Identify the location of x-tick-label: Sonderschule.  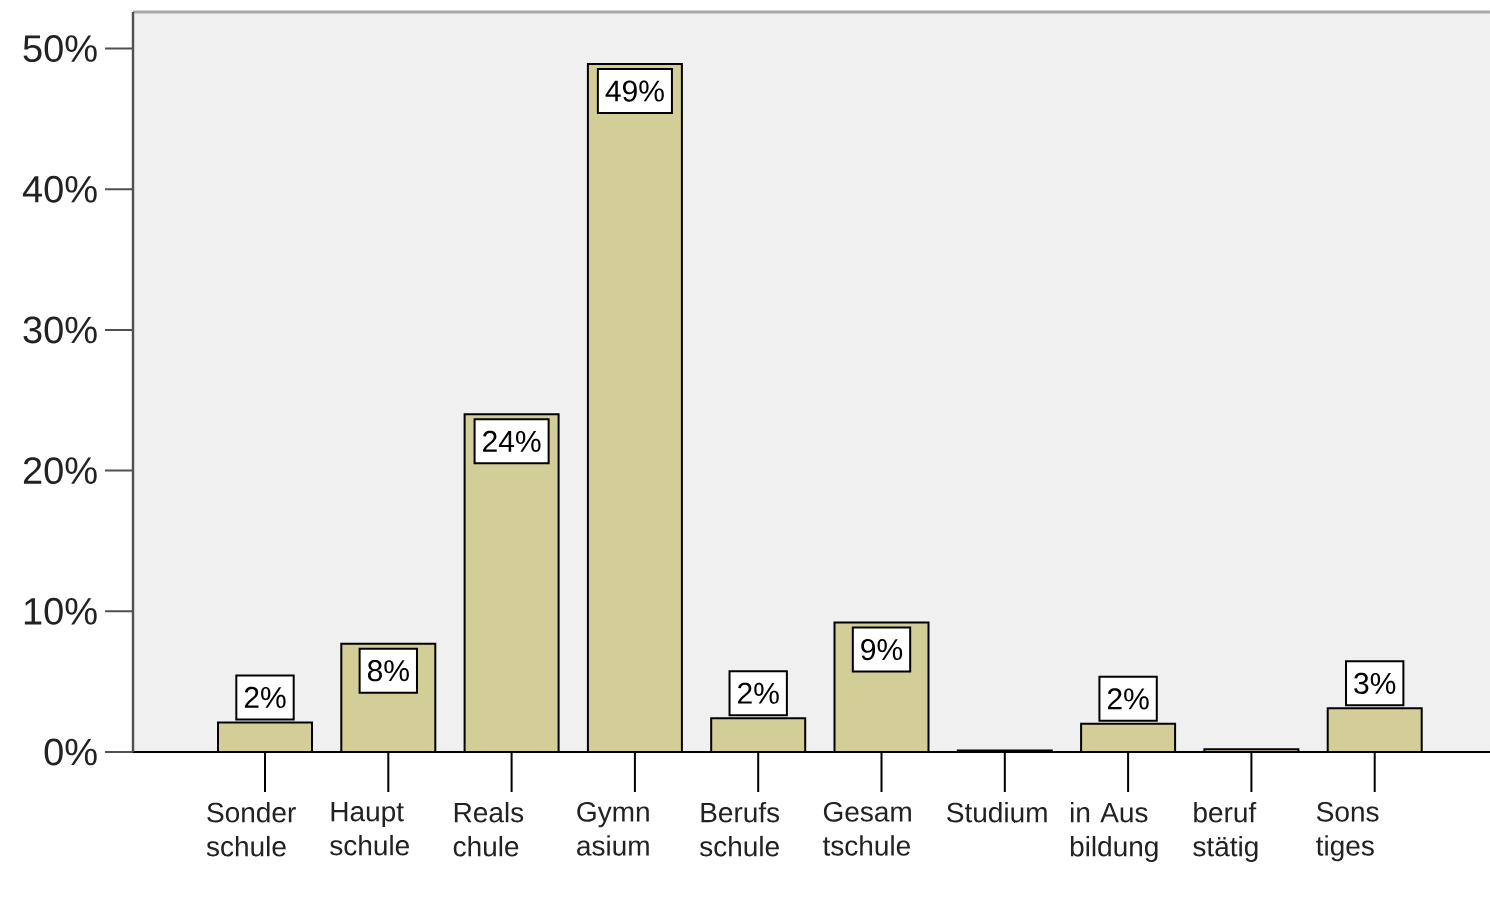
(251, 829).